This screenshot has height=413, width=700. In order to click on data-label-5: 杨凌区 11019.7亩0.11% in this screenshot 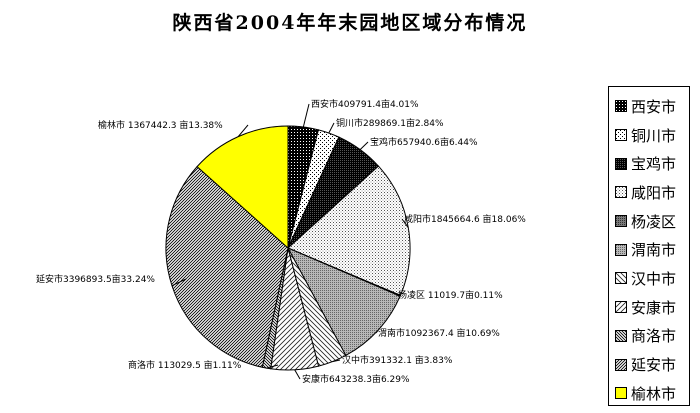, I will do `click(450, 295)`.